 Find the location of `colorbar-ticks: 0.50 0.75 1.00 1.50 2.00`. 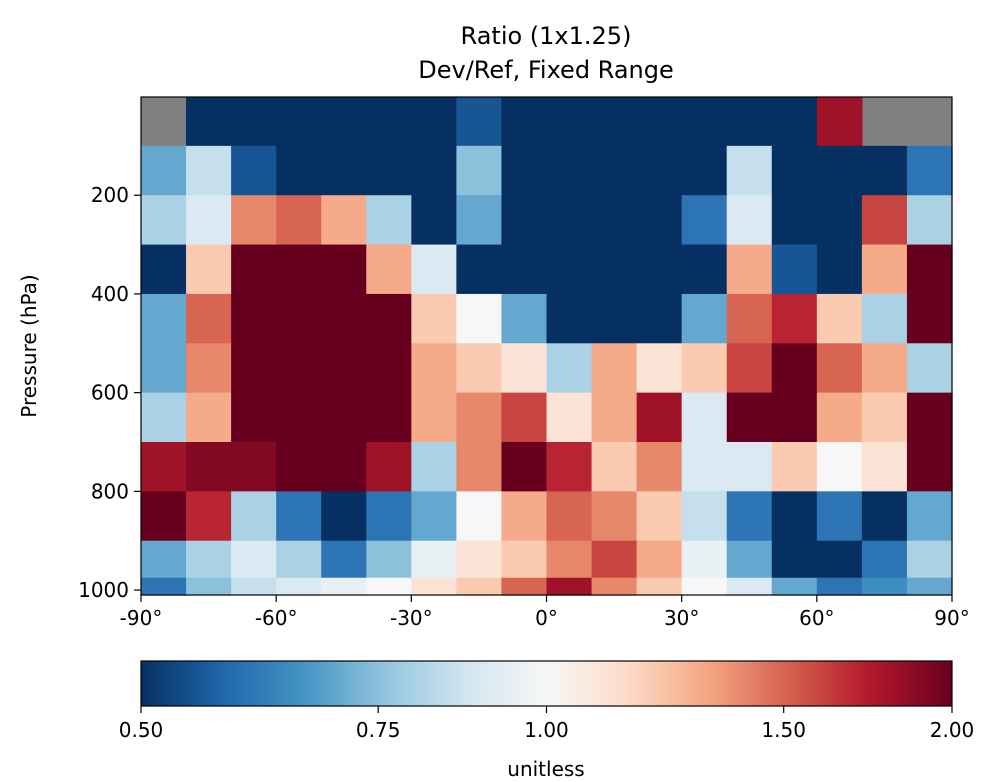

colorbar-ticks: 0.50 0.75 1.00 1.50 2.00 is located at coordinates (546, 724).